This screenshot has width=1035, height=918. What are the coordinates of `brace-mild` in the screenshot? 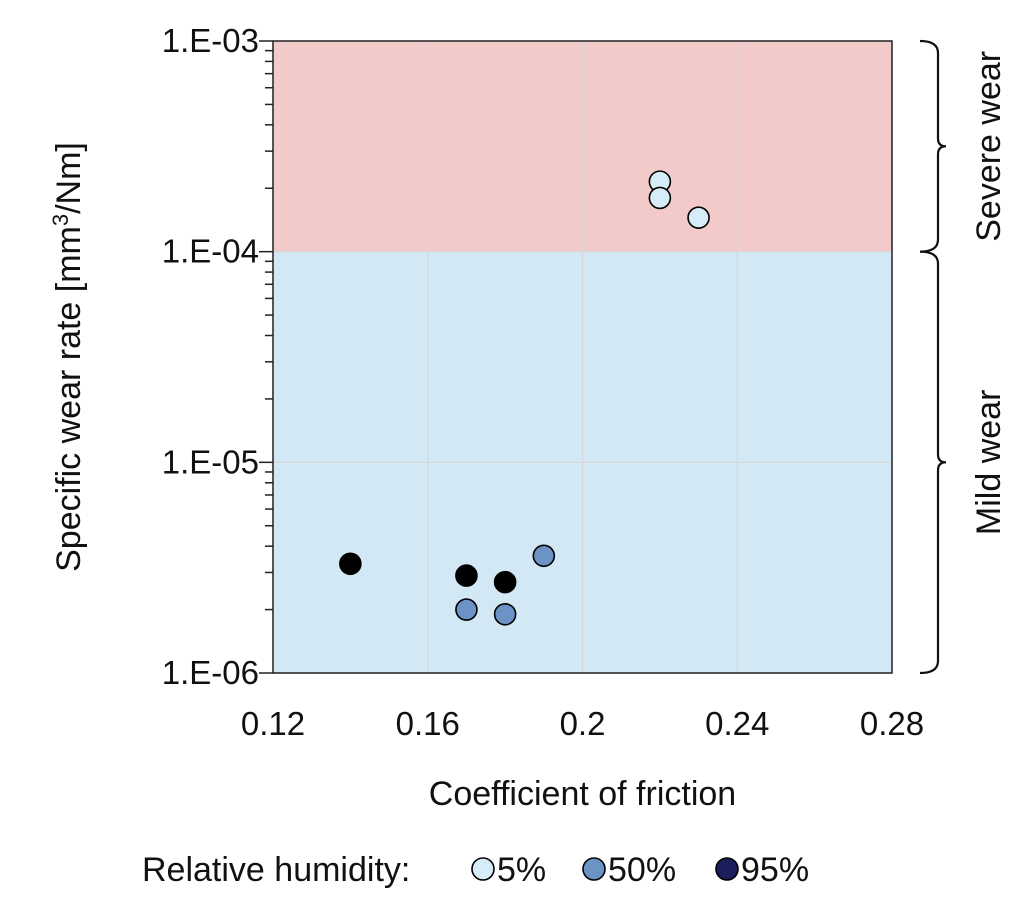 It's located at (933, 462).